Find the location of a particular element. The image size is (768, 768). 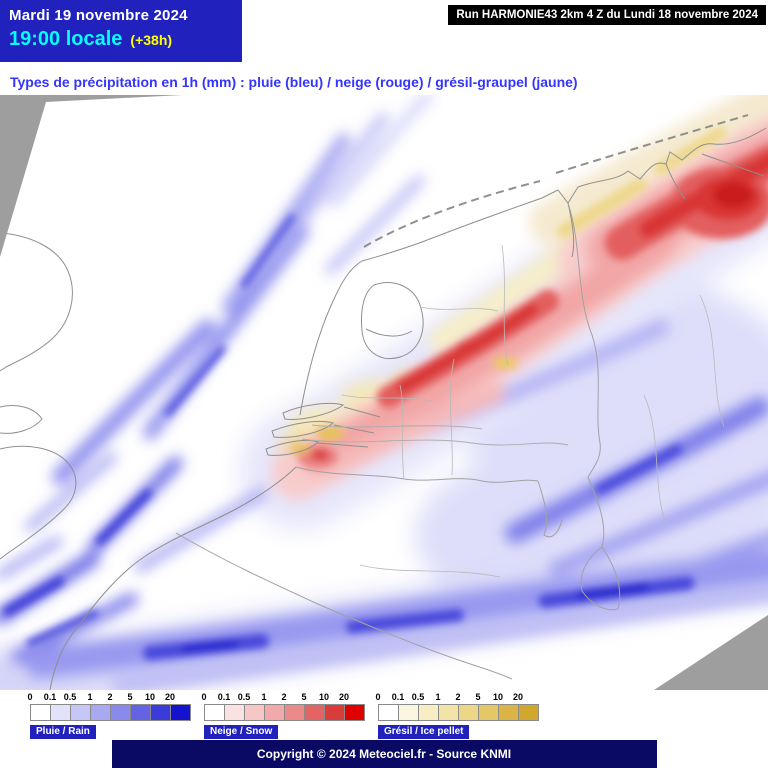

legend-graupel: 0 0.1 0.5 1 2 5 10 20 Grésil / Ice pellet is located at coordinates (457, 715).